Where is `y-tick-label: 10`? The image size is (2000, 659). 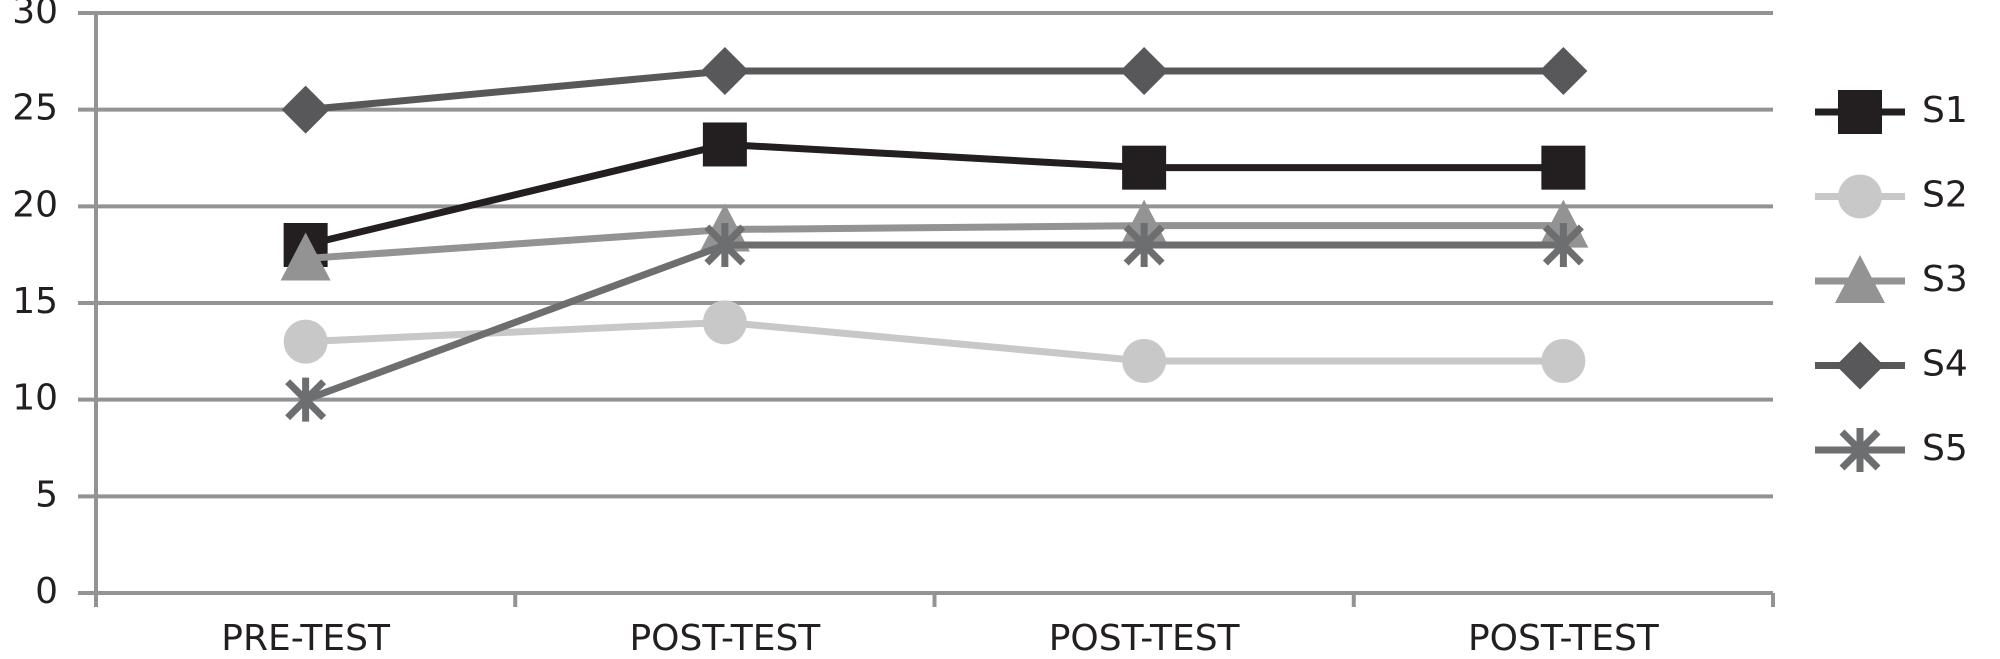 y-tick-label: 10 is located at coordinates (35, 398).